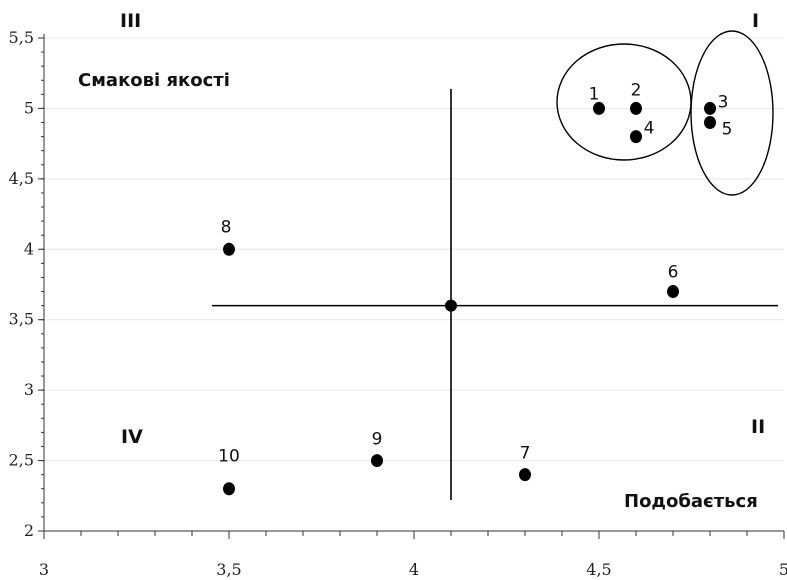 This screenshot has width=787, height=580. I want to click on center-point, so click(451, 305).